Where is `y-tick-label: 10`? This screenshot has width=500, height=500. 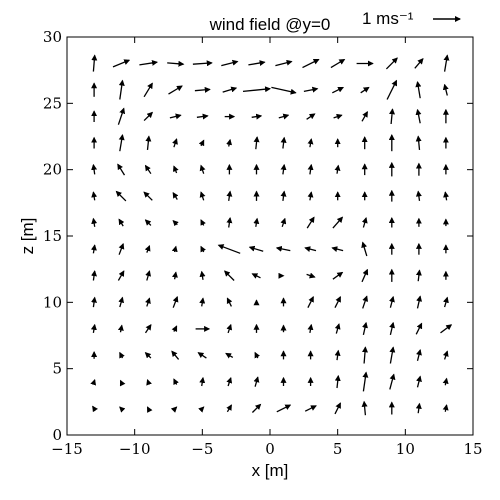
y-tick-label: 10 is located at coordinates (52, 302).